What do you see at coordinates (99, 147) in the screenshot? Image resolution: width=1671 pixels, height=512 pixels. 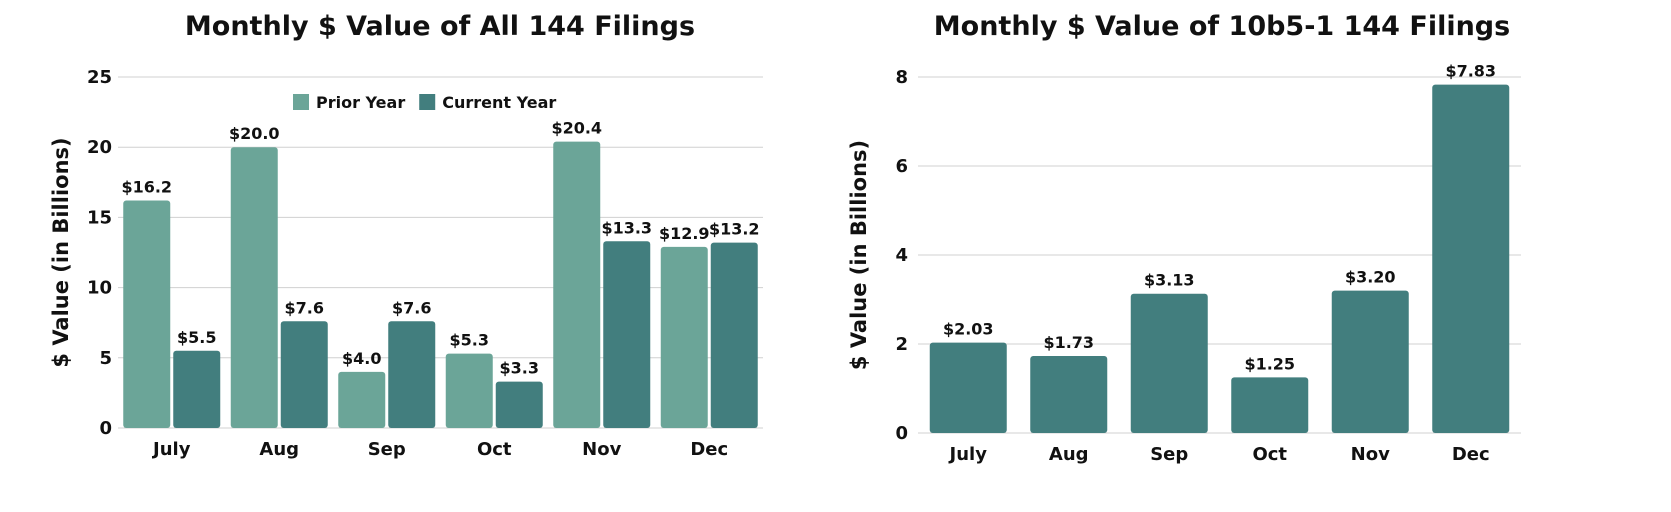 I see `y-tick-label: 20` at bounding box center [99, 147].